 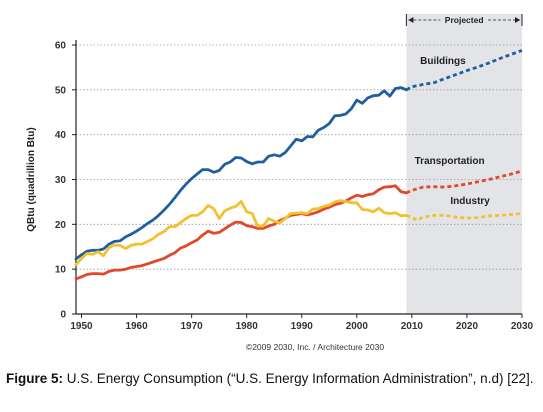 What do you see at coordinates (61, 270) in the screenshot?
I see `y-tick-label: 10` at bounding box center [61, 270].